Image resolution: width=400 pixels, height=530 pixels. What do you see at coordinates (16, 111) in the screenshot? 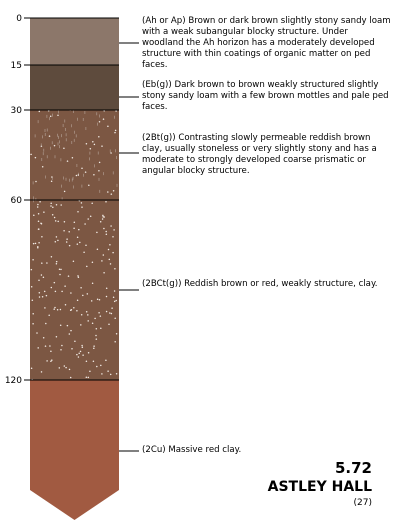
I see `depth-label-30: 30` at bounding box center [16, 111].